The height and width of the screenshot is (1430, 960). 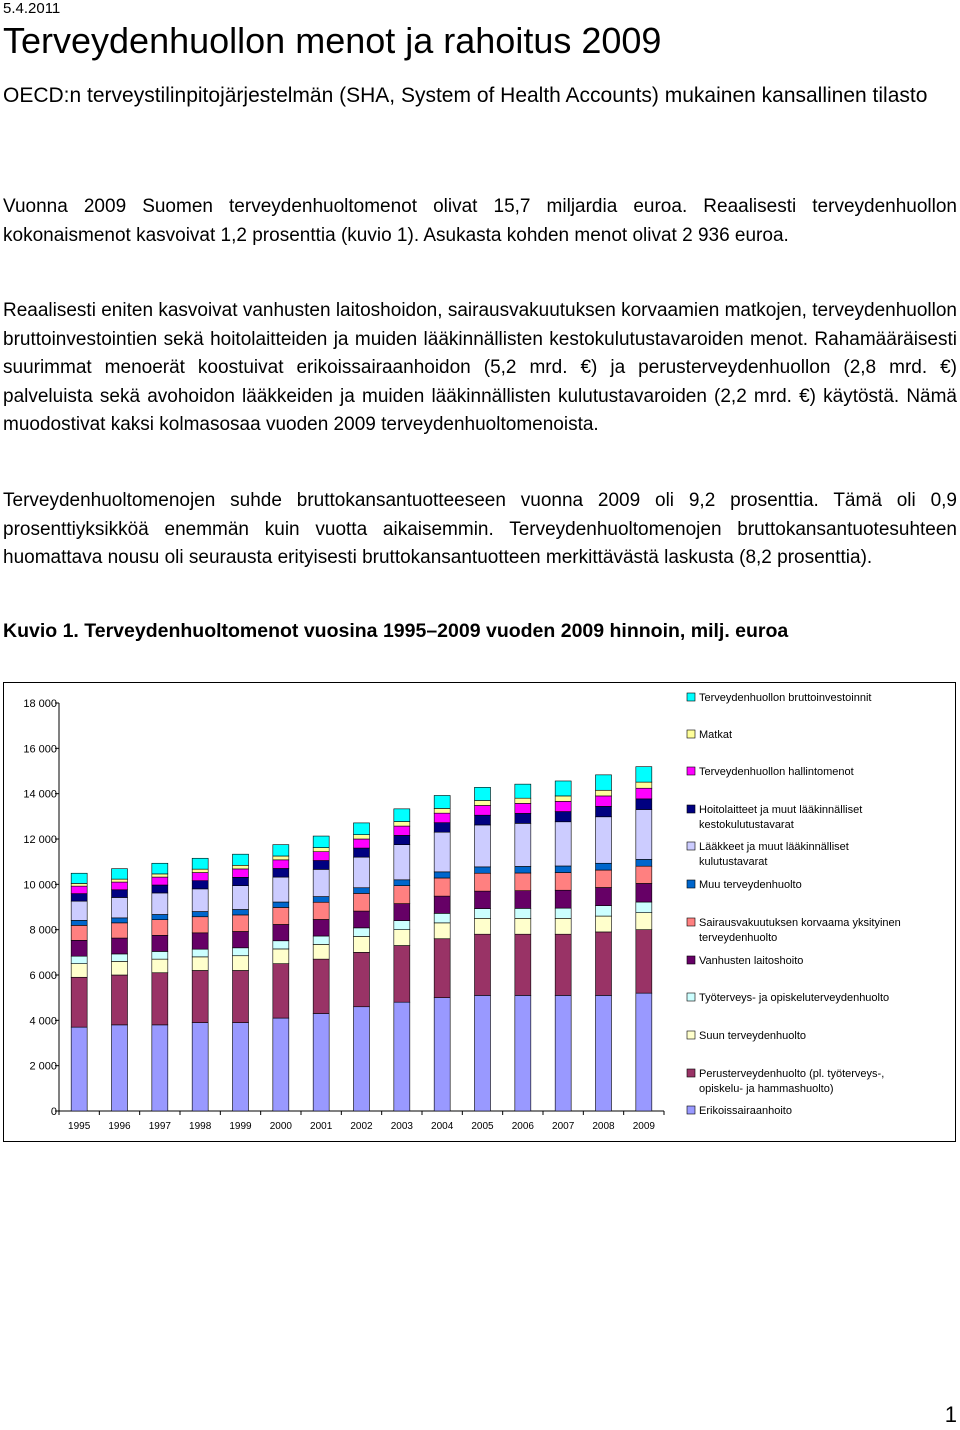 What do you see at coordinates (54, 1112) in the screenshot?
I see `y-tick-label: 0` at bounding box center [54, 1112].